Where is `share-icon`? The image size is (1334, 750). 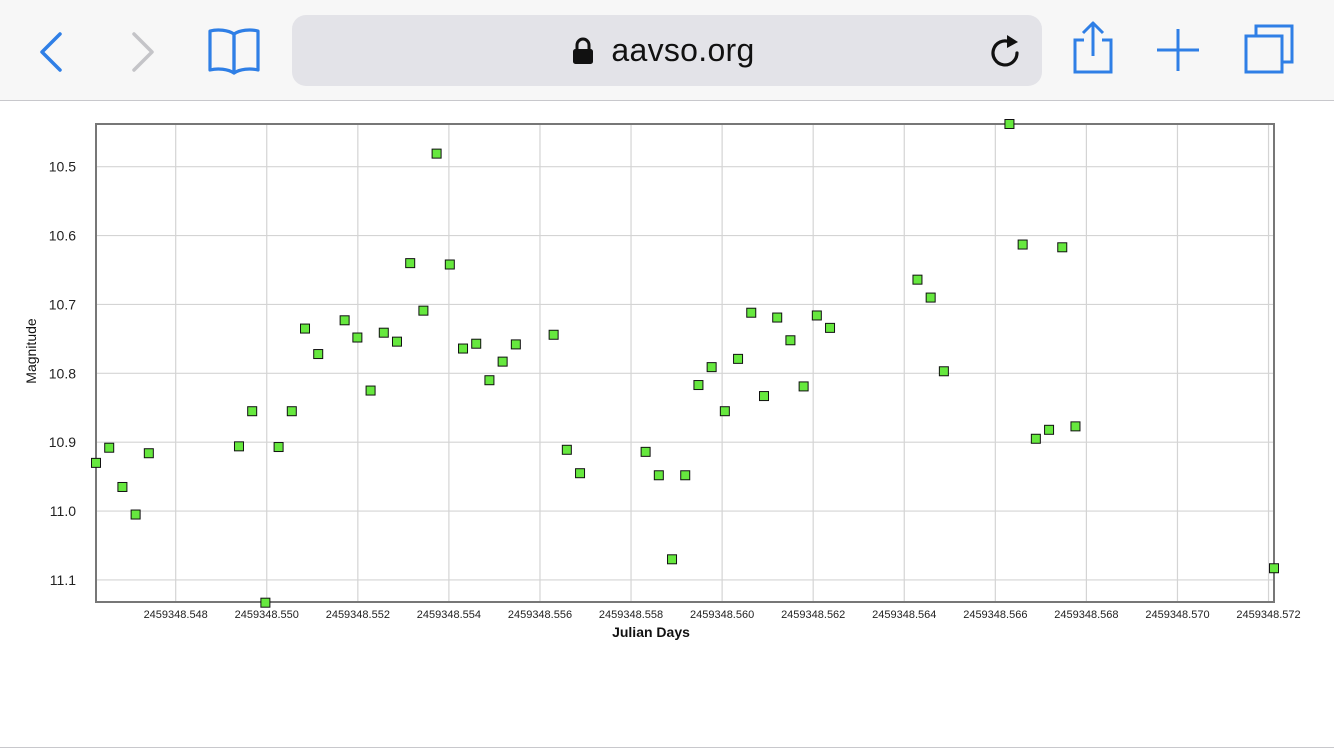
share-icon is located at coordinates (1093, 48).